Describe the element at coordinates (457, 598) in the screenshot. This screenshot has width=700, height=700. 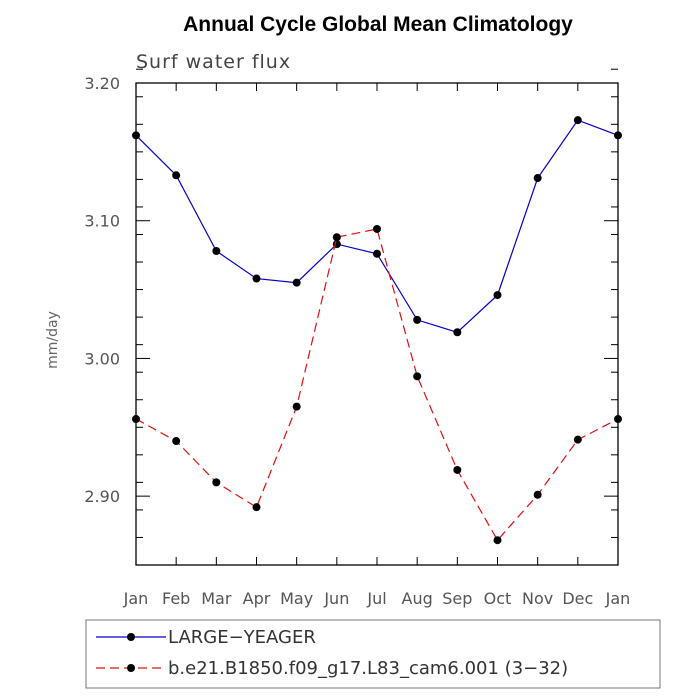
I see `x-tick-label: Sep` at that location.